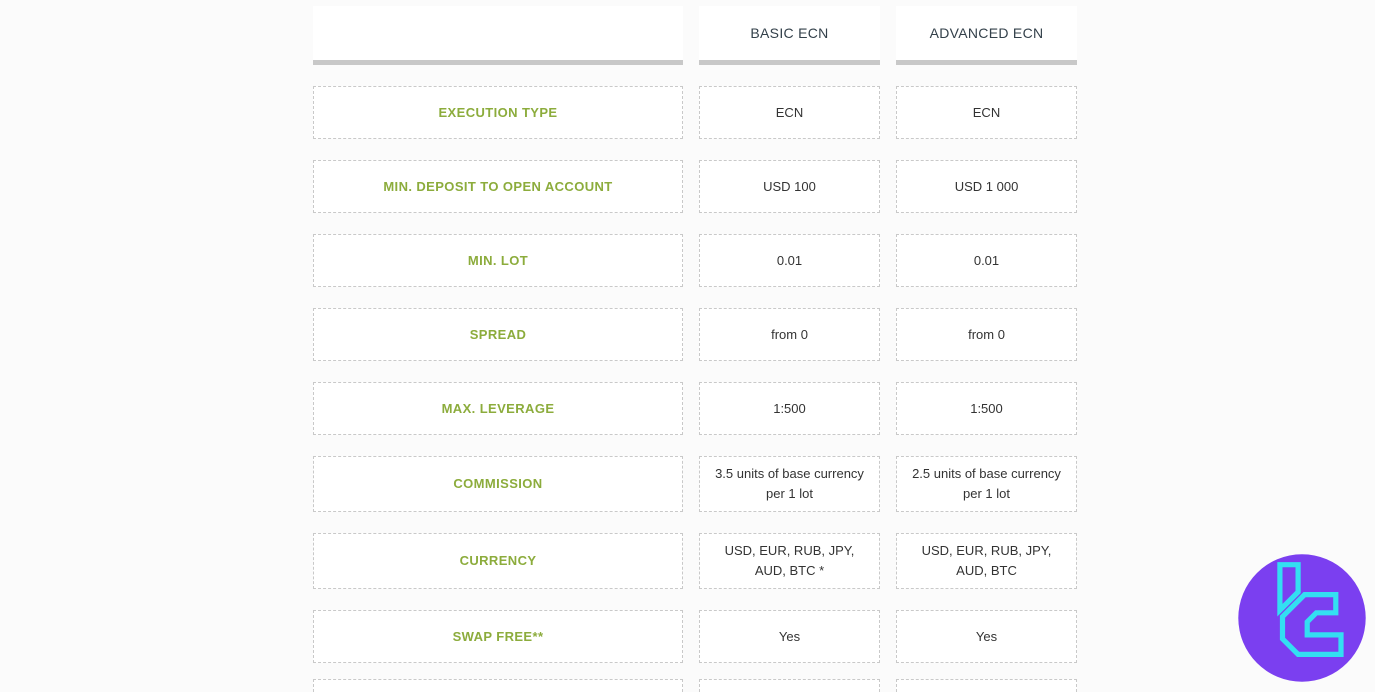 The height and width of the screenshot is (692, 1375). I want to click on advanced-value-cell: 0.01, so click(986, 260).